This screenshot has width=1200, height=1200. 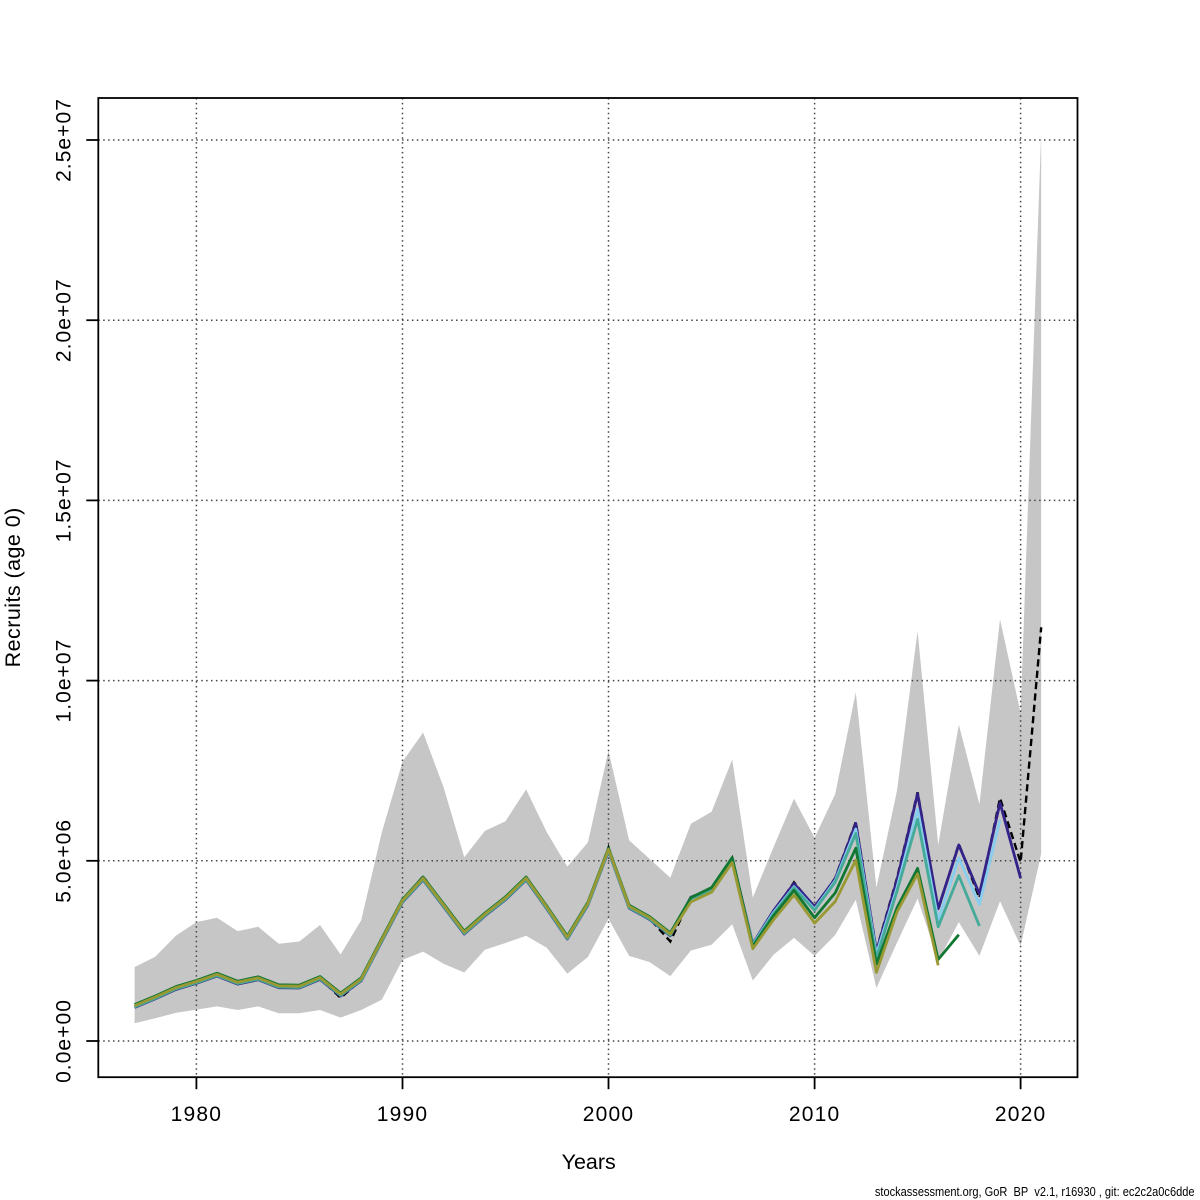 What do you see at coordinates (13, 587) in the screenshot?
I see `svg-text: Recruits (age 0)` at bounding box center [13, 587].